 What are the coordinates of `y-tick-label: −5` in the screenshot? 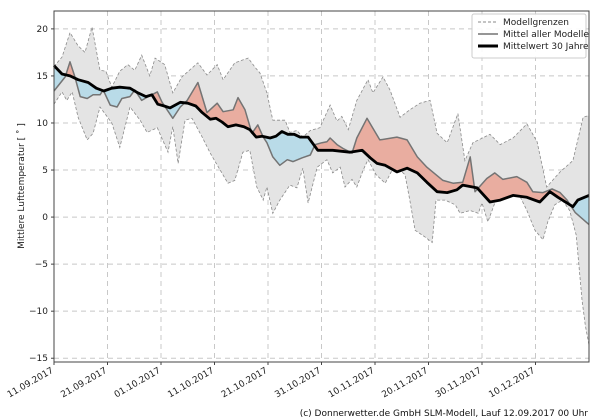 It's located at (41, 265).